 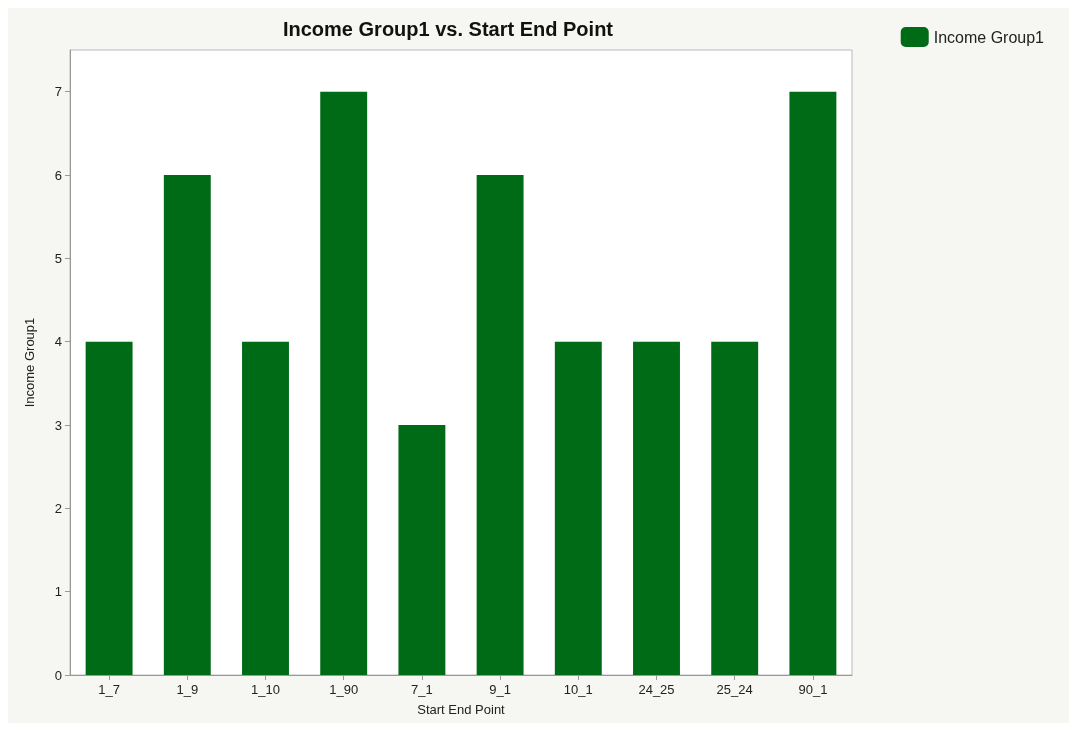 What do you see at coordinates (461, 709) in the screenshot?
I see `x-axis-title: Start End Point` at bounding box center [461, 709].